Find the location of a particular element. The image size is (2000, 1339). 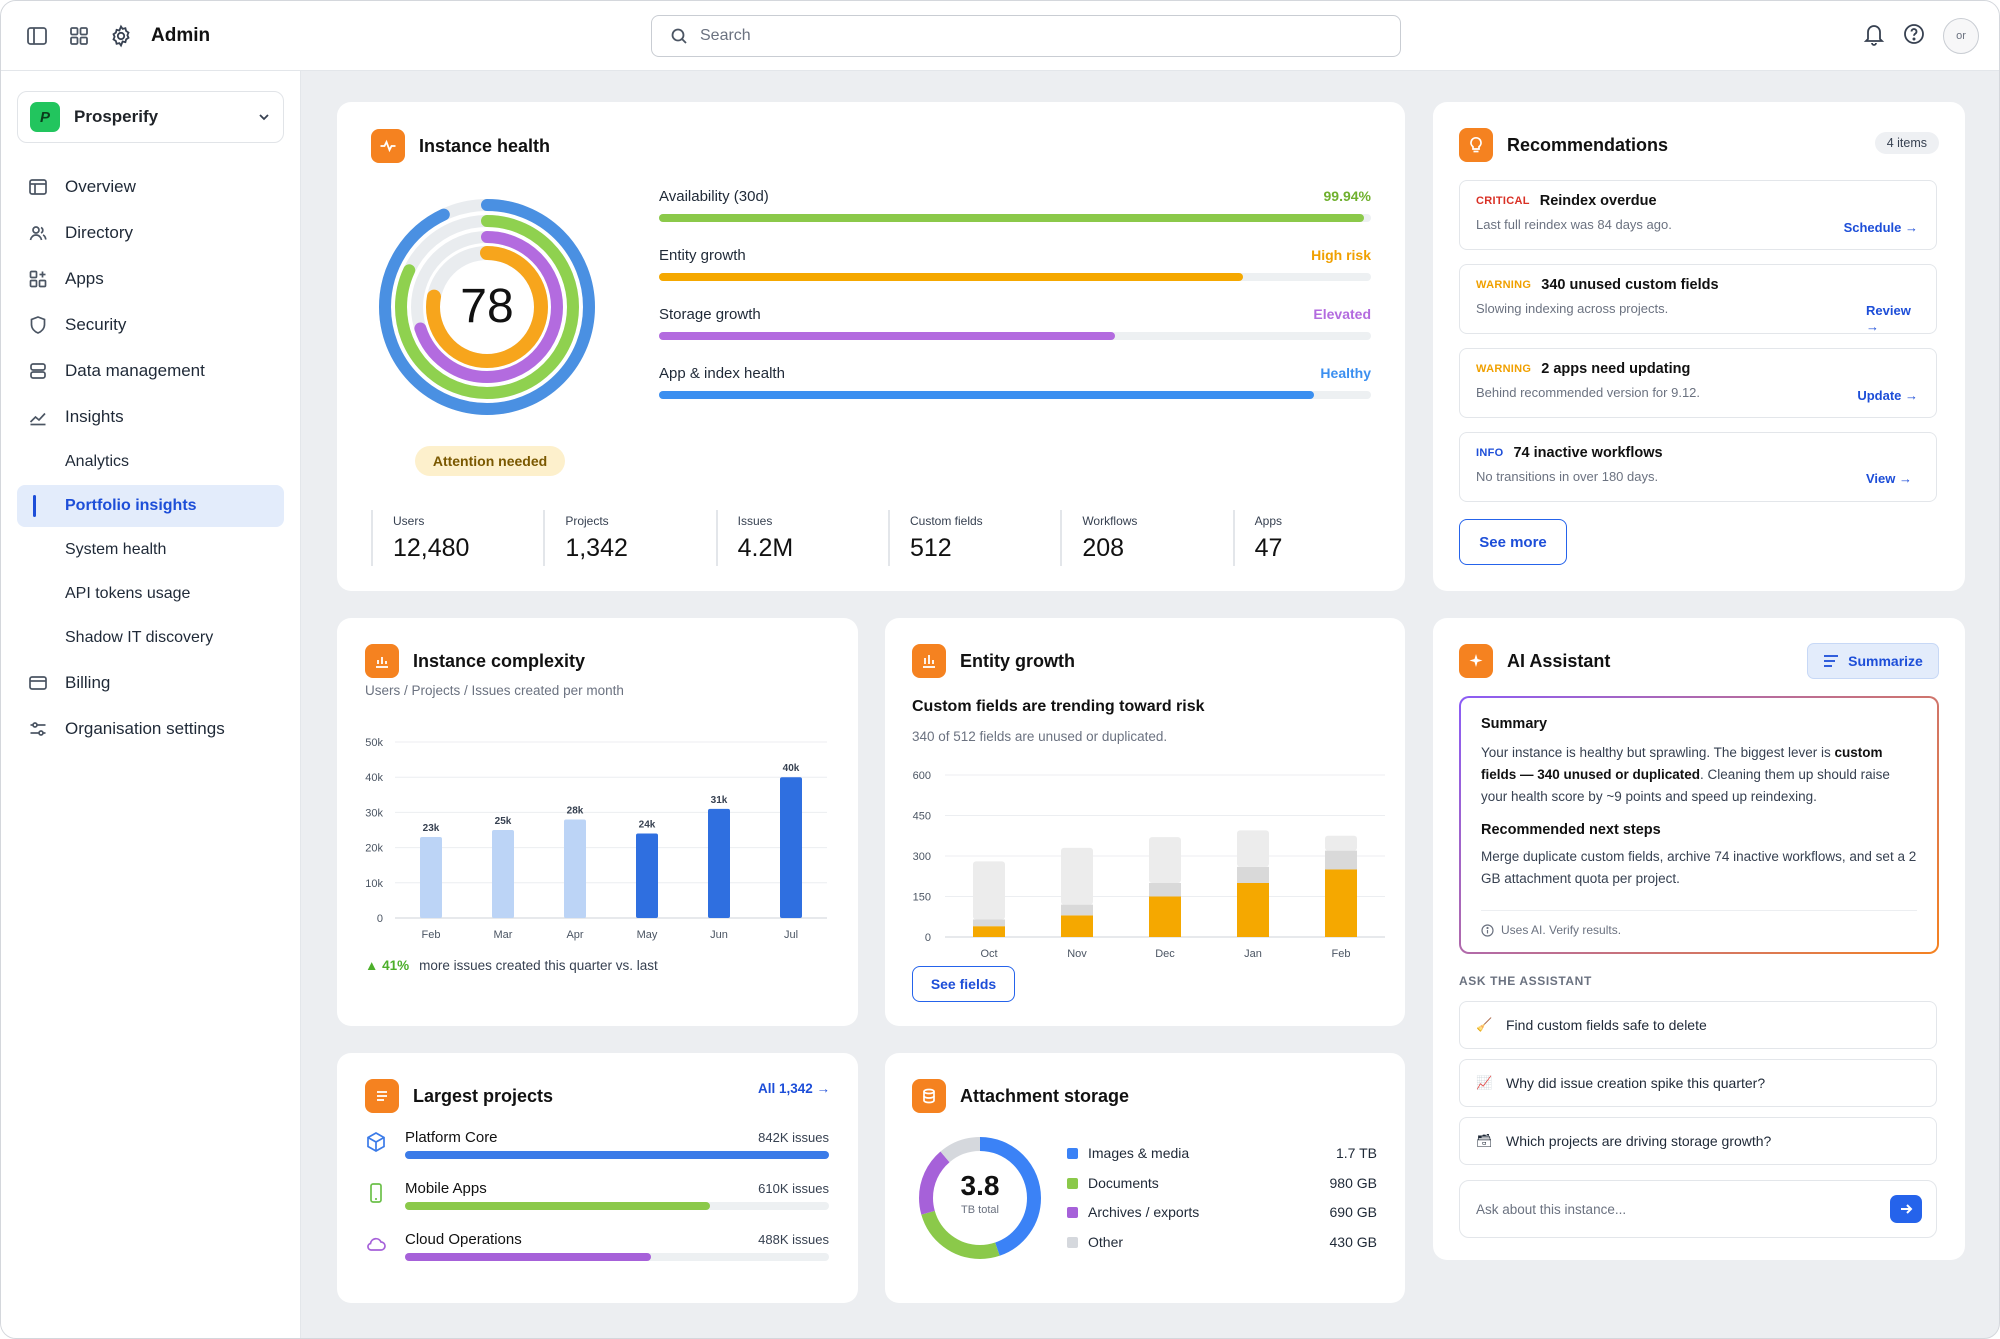

health-metric-row: App & index health Healthy is located at coordinates (1015, 385).